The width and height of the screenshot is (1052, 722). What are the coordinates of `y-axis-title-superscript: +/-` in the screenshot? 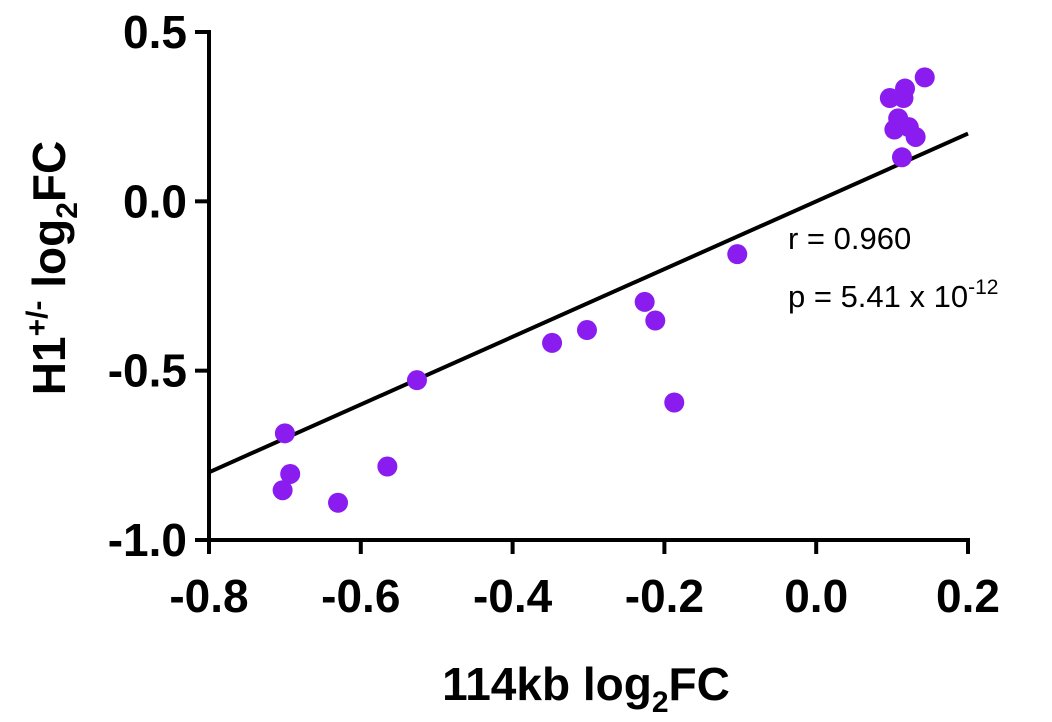 It's located at (37, 319).